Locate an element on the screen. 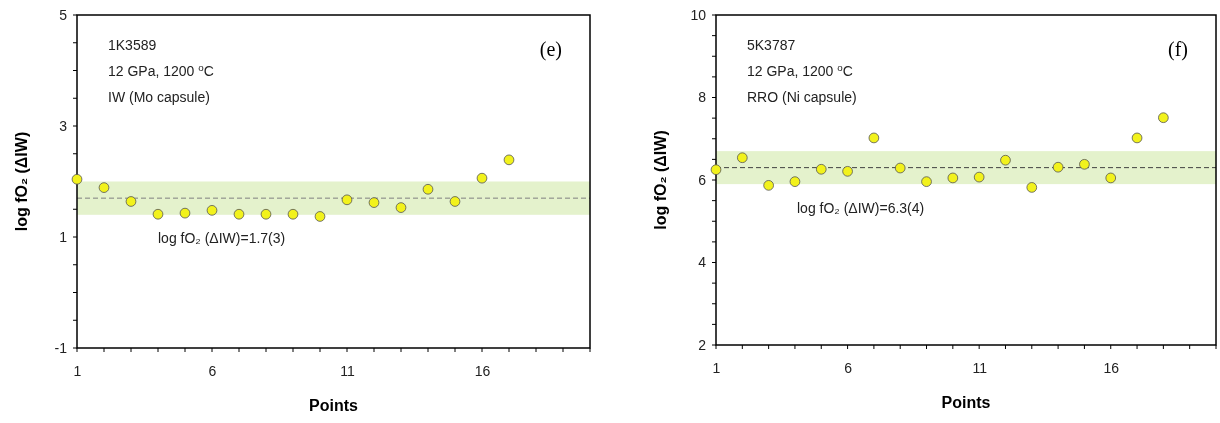 The image size is (1220, 423). y-tick-label: 4 is located at coordinates (702, 262).